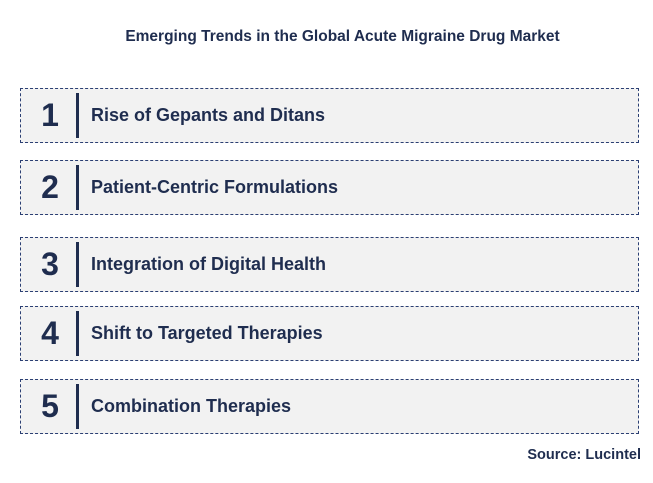  I want to click on trend-number: 5, so click(50, 406).